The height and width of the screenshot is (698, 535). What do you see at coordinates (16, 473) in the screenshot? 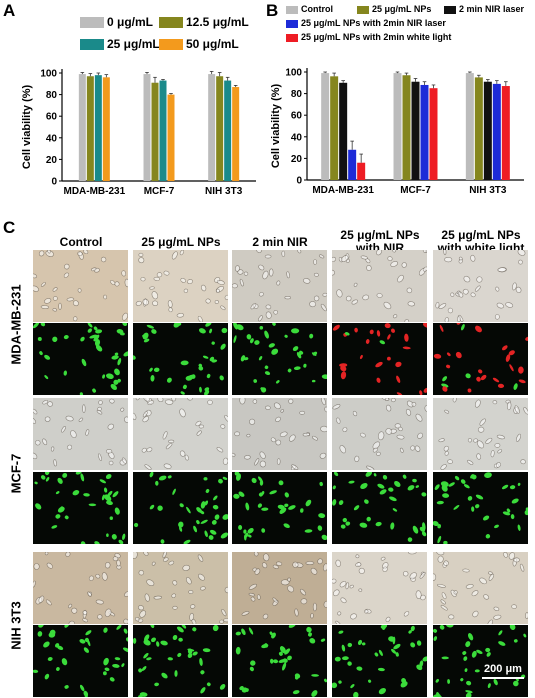
I see `row-head-mcf7: MCF-7` at bounding box center [16, 473].